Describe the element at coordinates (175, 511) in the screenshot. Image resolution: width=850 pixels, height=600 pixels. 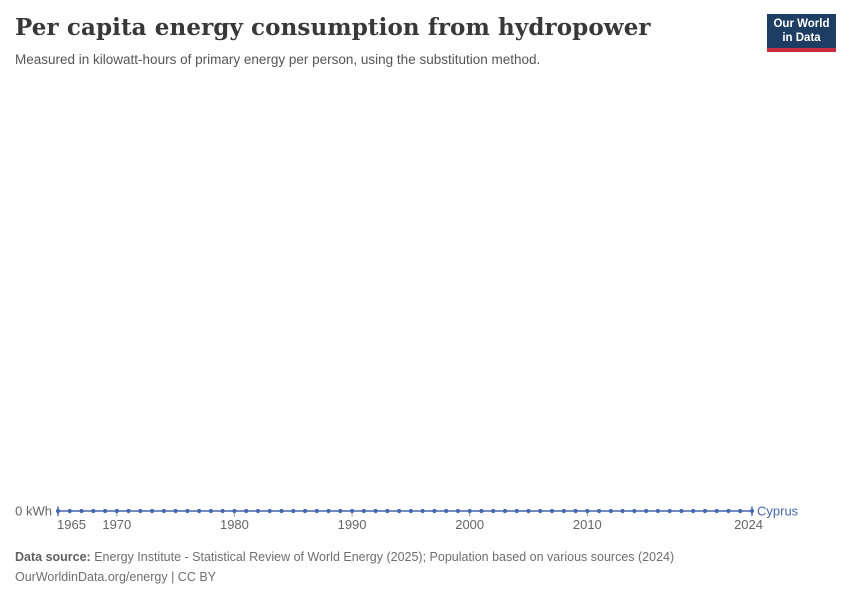
I see `data-point-1975` at that location.